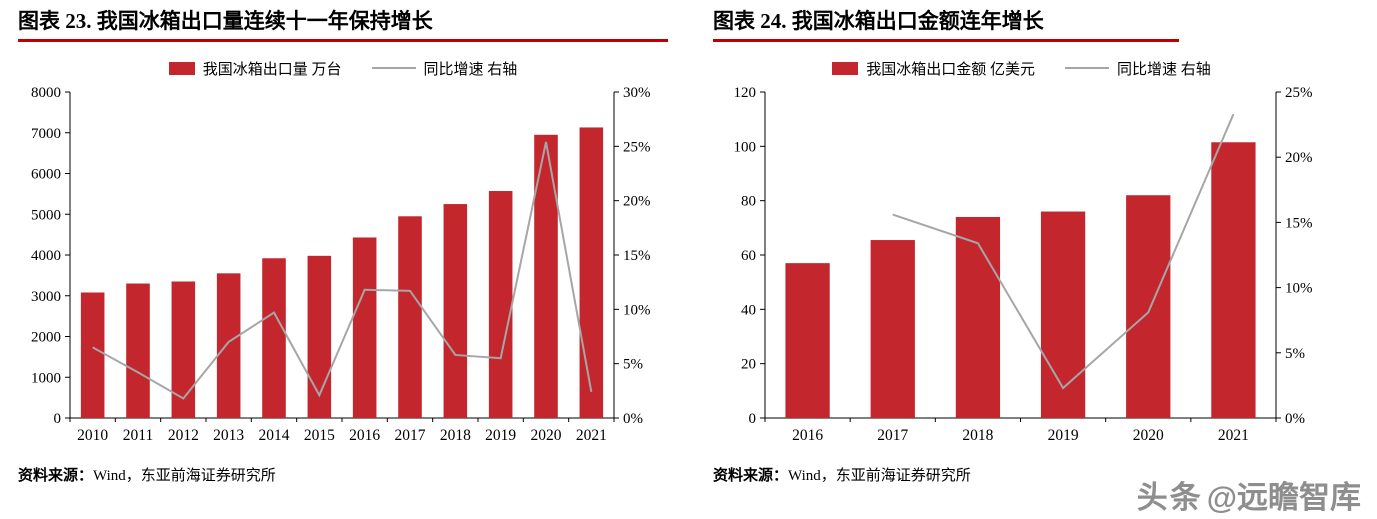  Describe the element at coordinates (745, 147) in the screenshot. I see `left-axis-label: 100` at that location.